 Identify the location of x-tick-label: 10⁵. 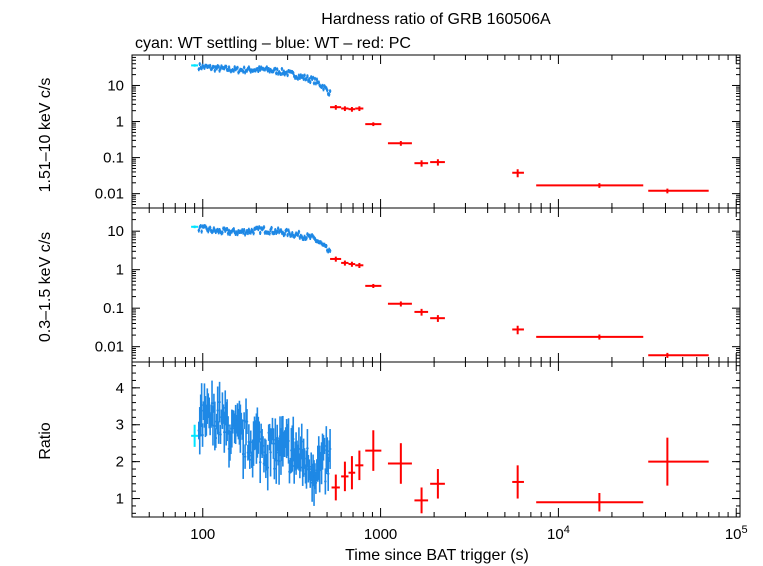
(736, 533).